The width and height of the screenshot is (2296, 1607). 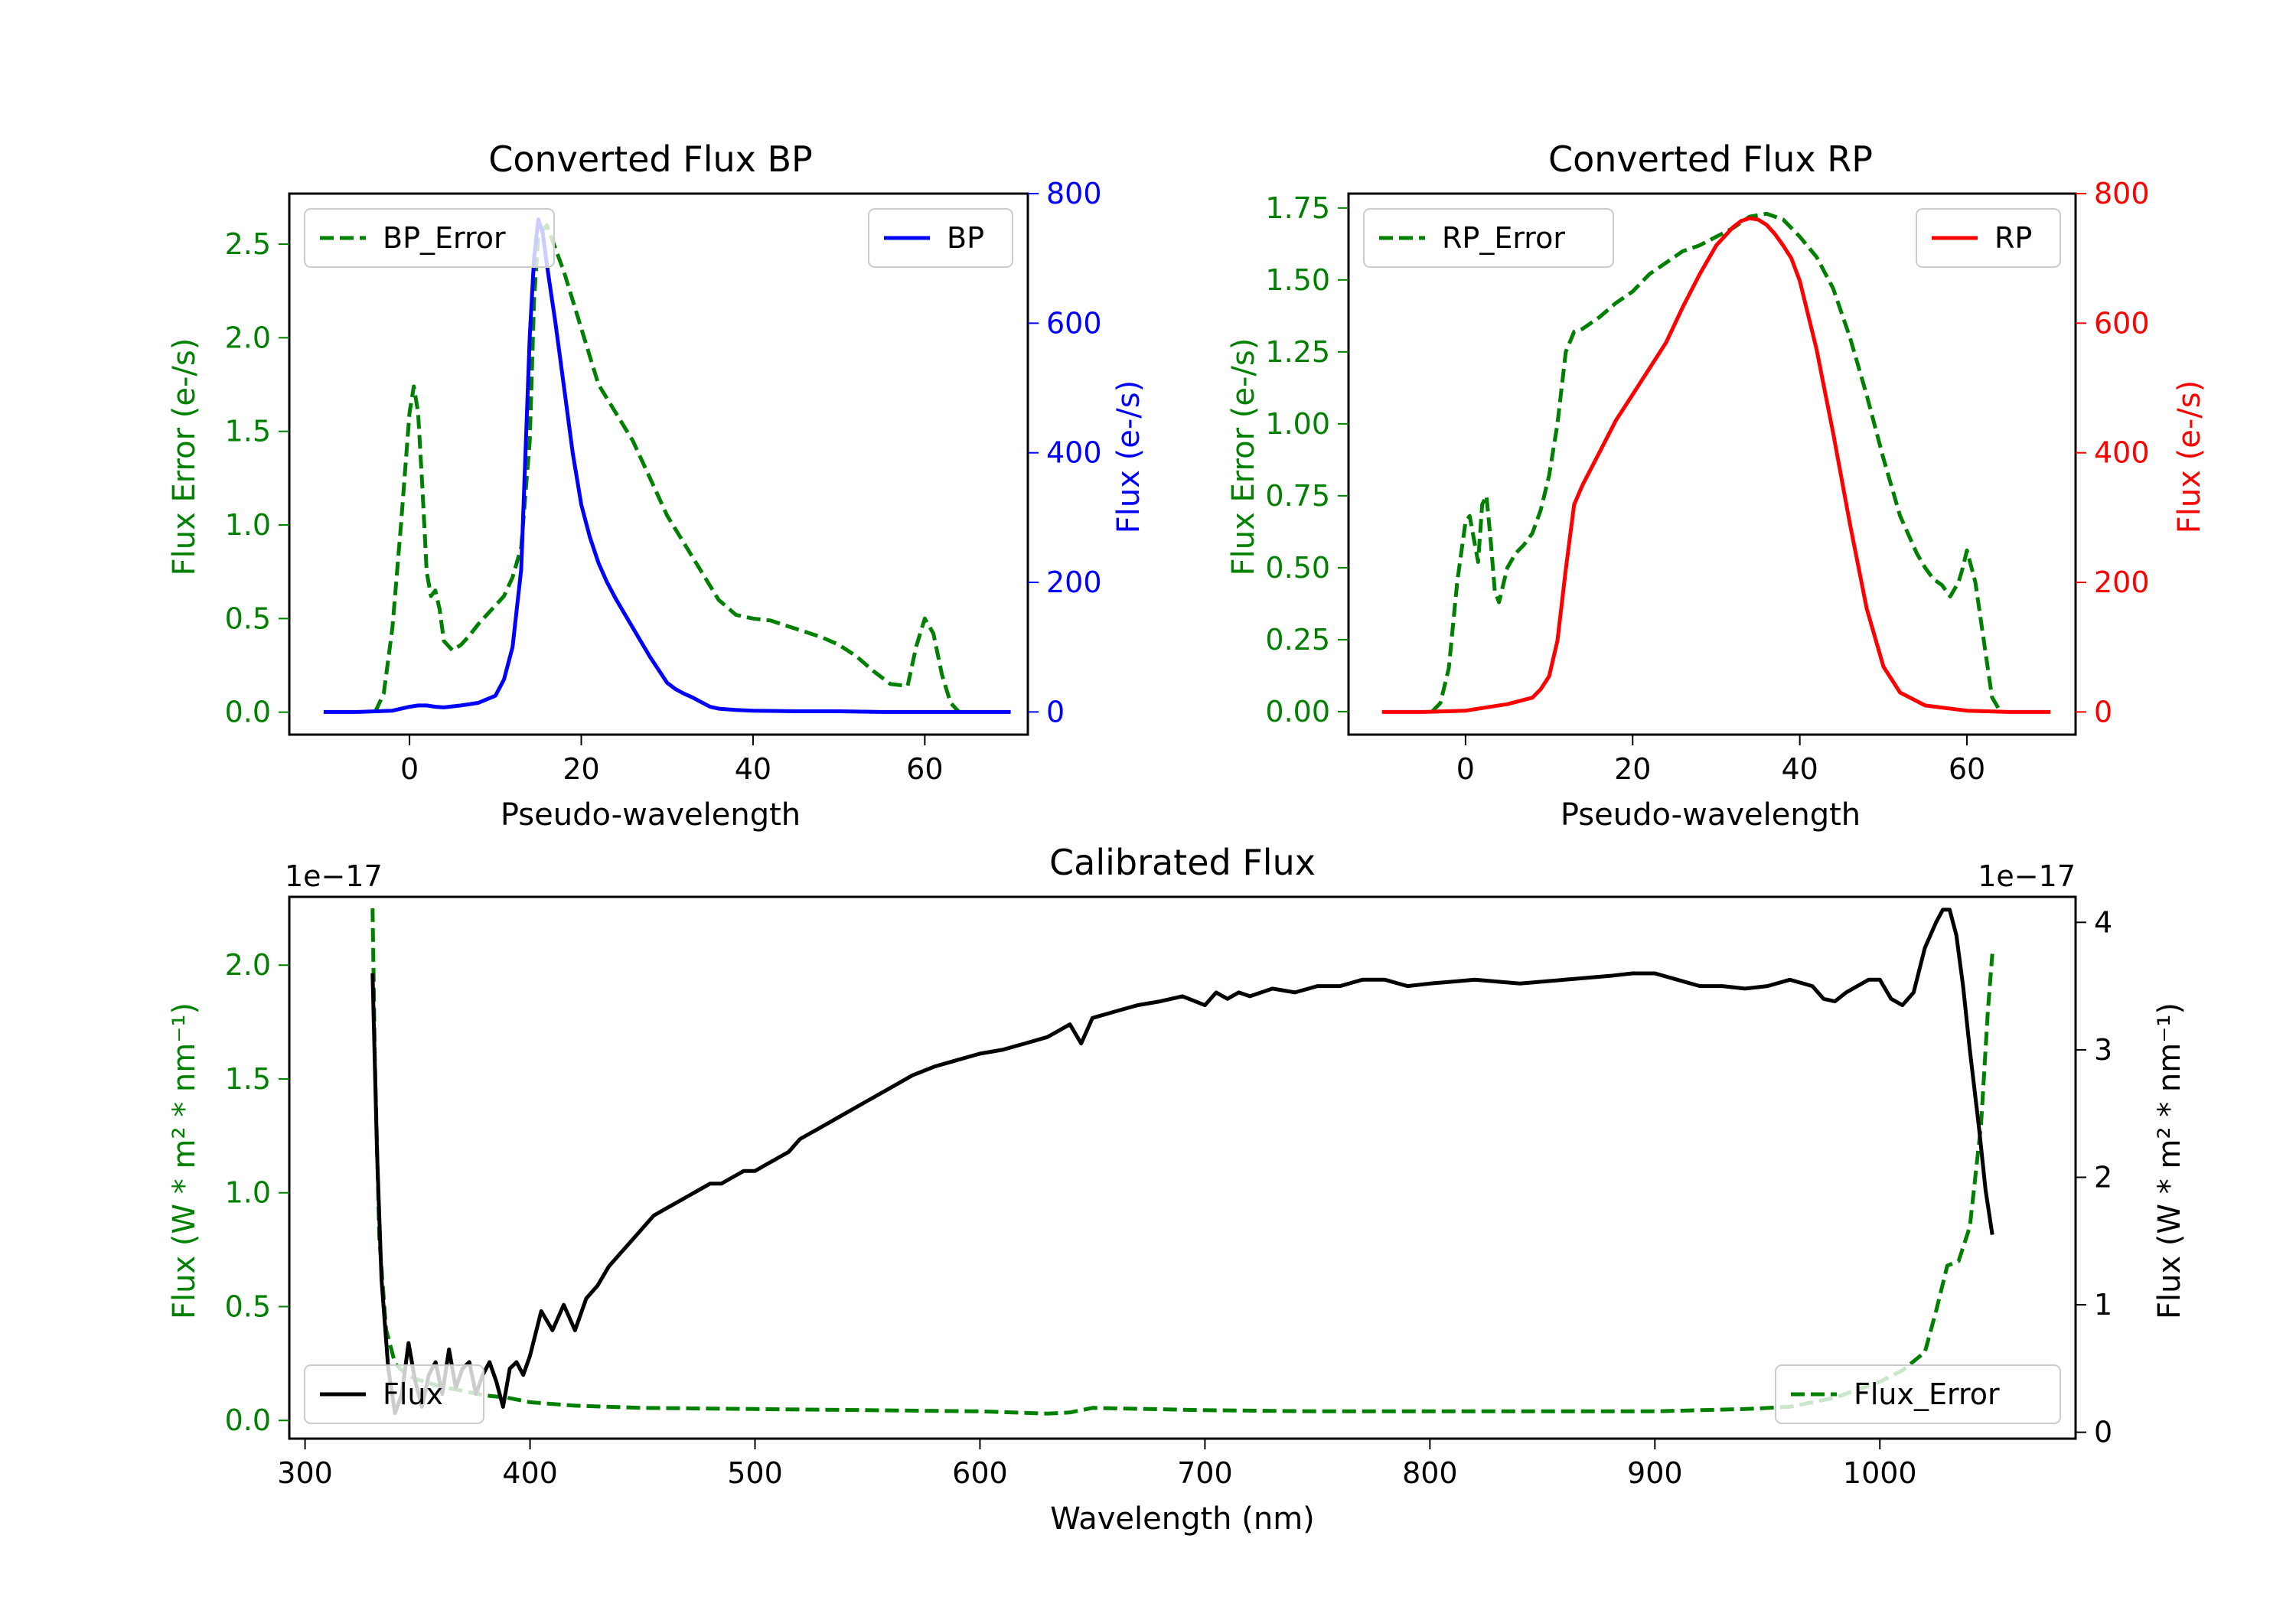 I want to click on x-tick-label: 300, so click(x=305, y=1473).